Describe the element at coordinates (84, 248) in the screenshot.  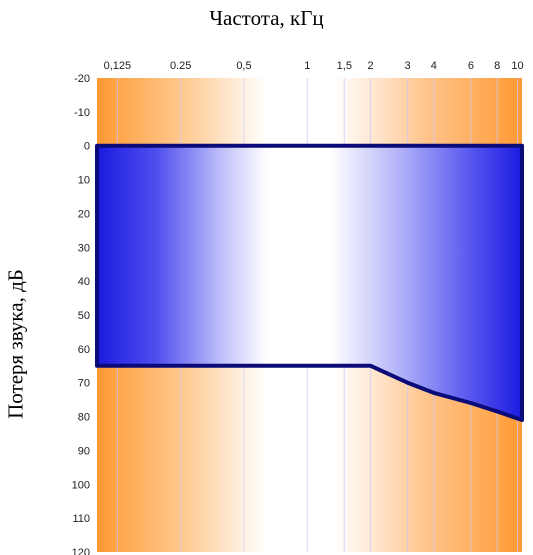
I see `y-tick-label: 30` at that location.